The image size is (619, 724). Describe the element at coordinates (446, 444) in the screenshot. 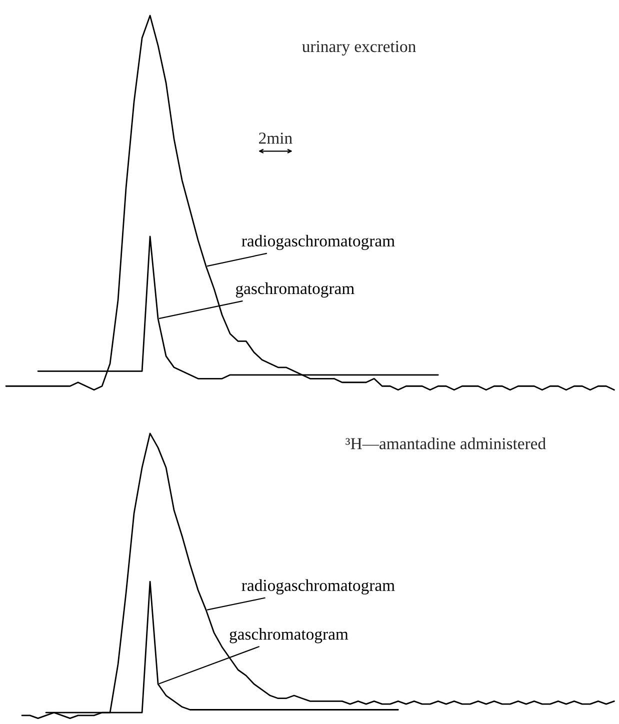

I see `chart-title: ³H—amantadine administered` at that location.